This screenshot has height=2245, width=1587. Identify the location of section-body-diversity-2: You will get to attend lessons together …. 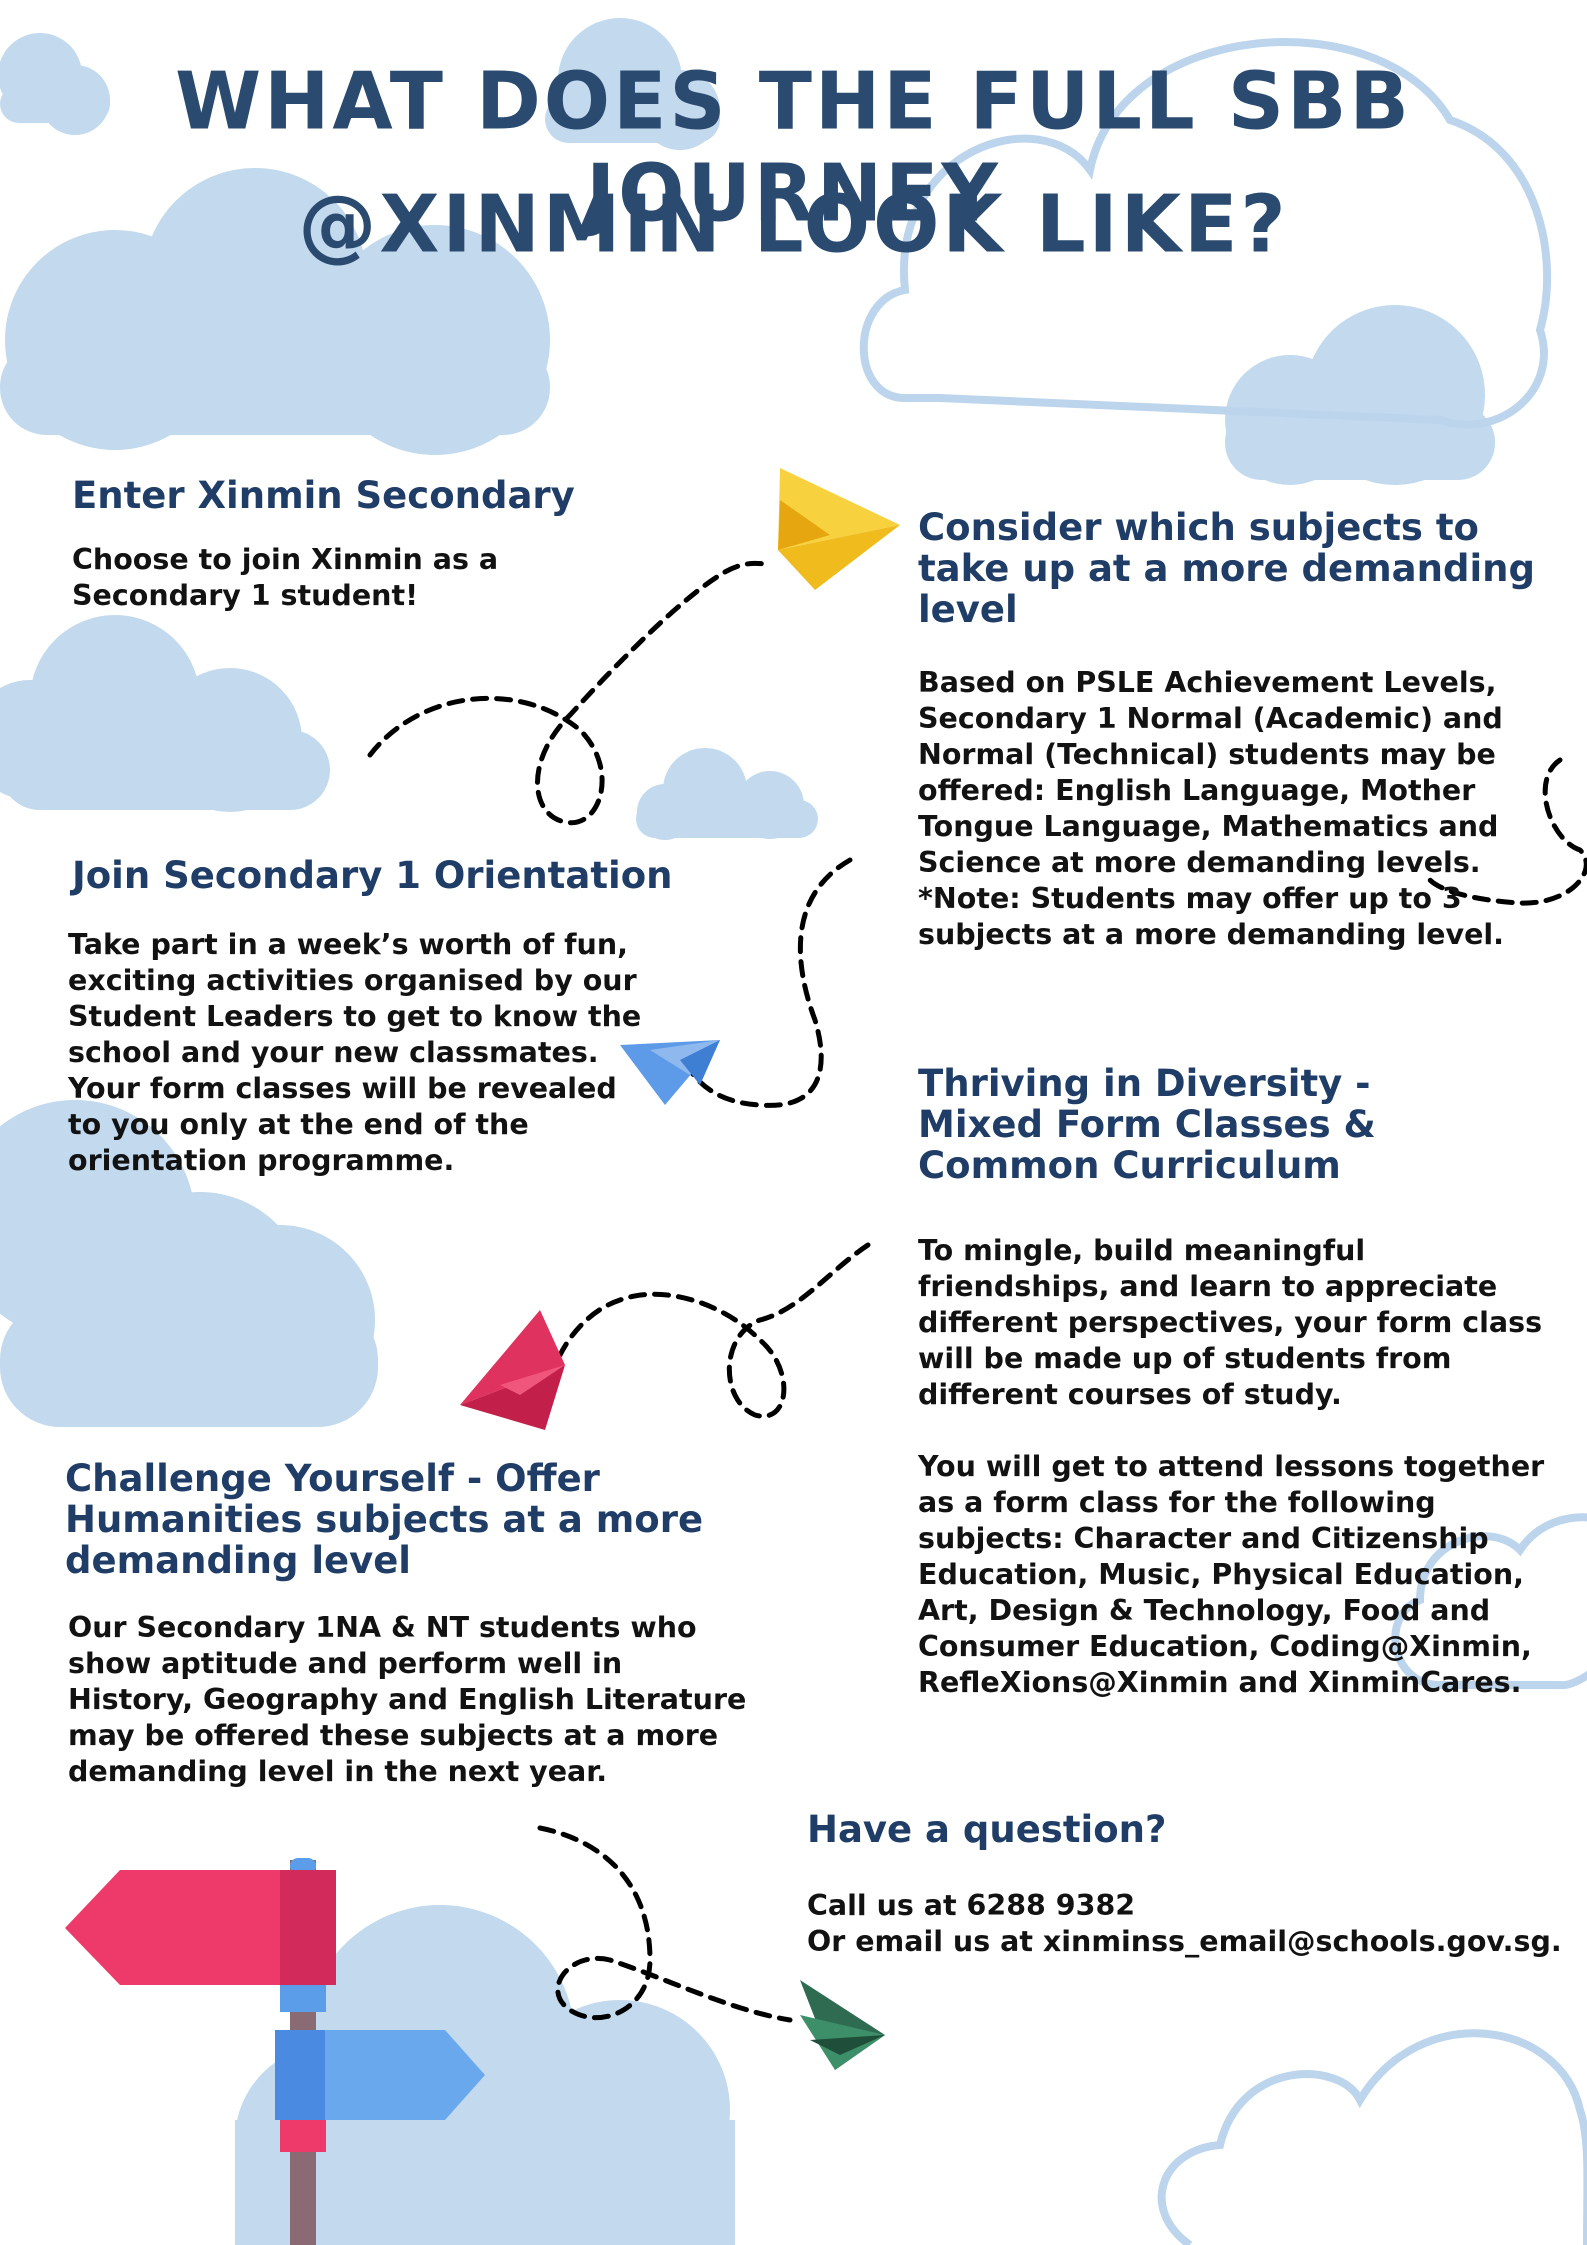
(1231, 1574).